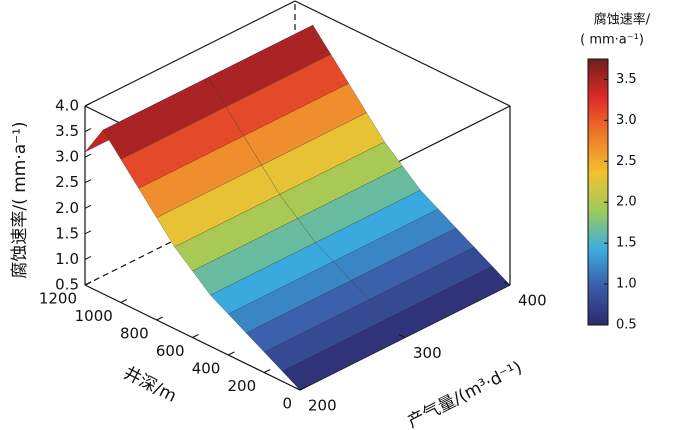  What do you see at coordinates (242, 386) in the screenshot?
I see `y-tick-label: 200` at bounding box center [242, 386].